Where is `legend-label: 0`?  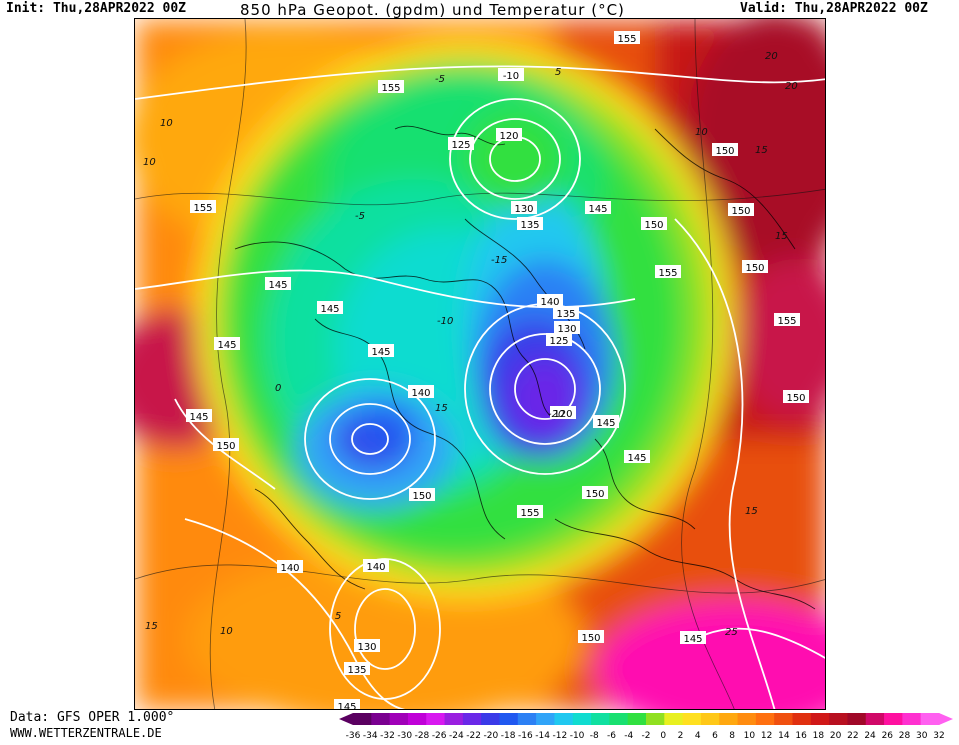
legend-label: 0 is located at coordinates (663, 736).